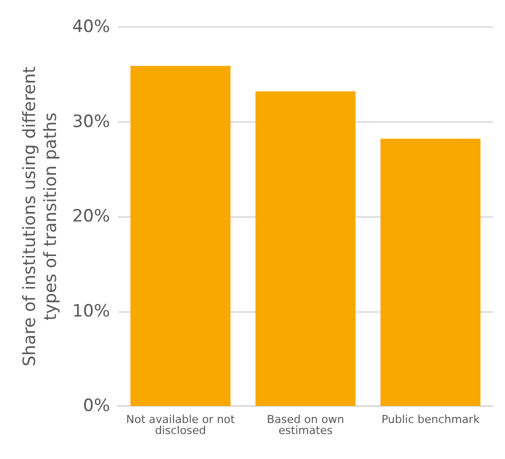 The width and height of the screenshot is (505, 459). I want to click on y-tick-label: 20%, so click(91, 216).